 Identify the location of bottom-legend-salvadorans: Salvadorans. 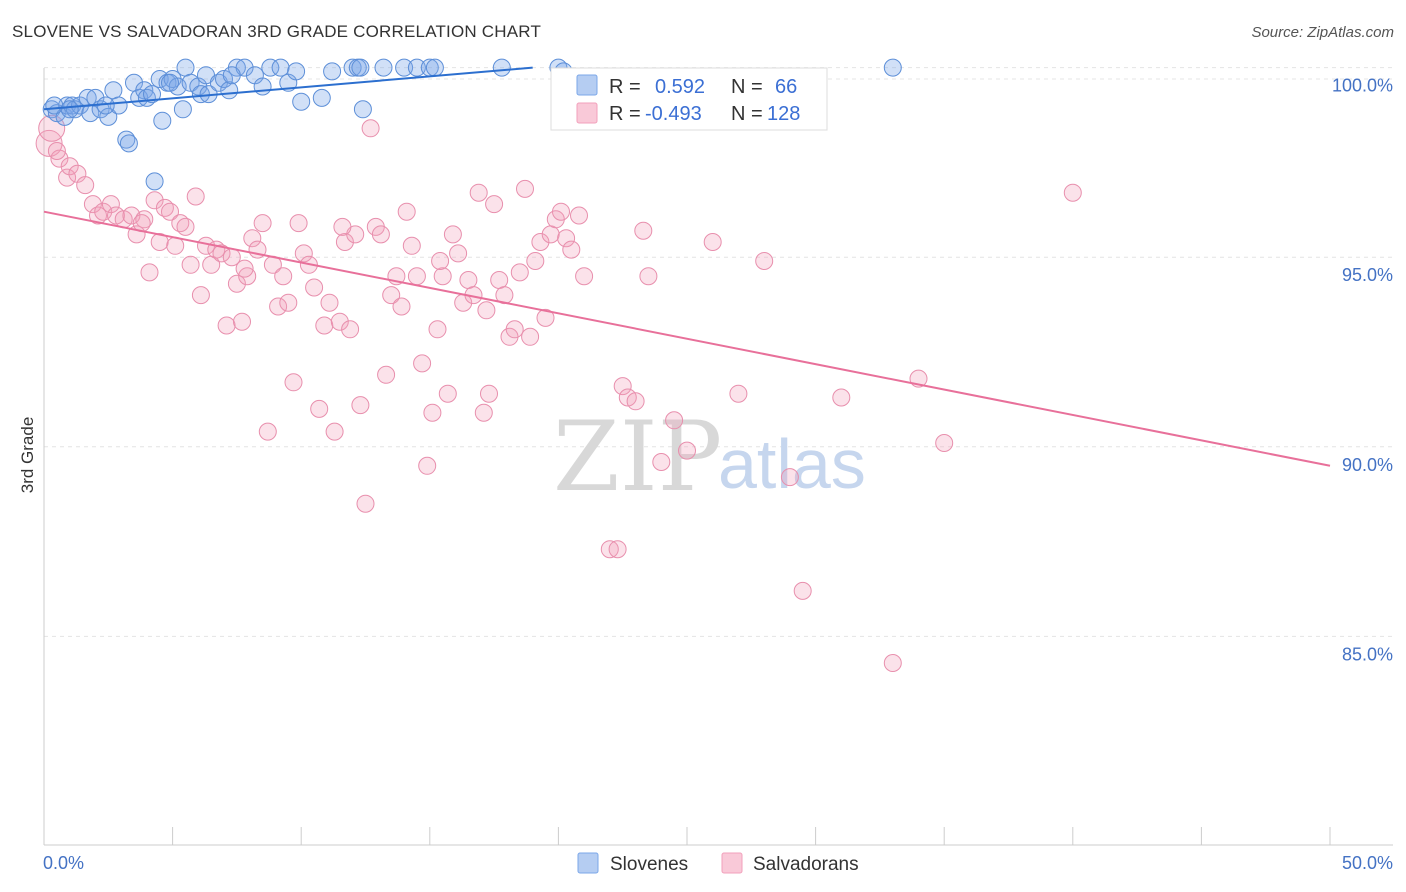
(806, 864).